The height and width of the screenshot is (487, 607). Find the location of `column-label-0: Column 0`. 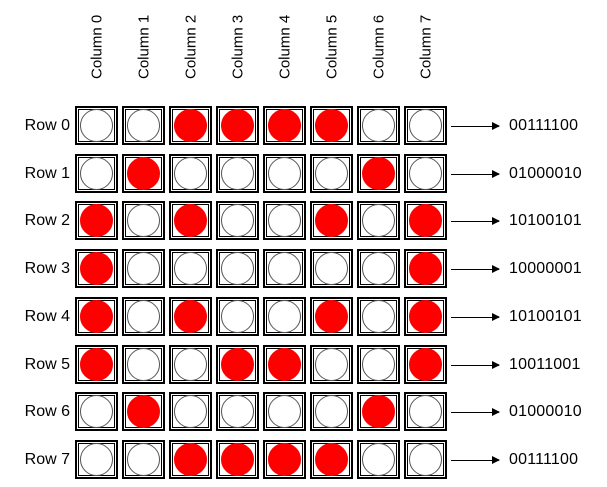

column-label-0: Column 0 is located at coordinates (97, 50).